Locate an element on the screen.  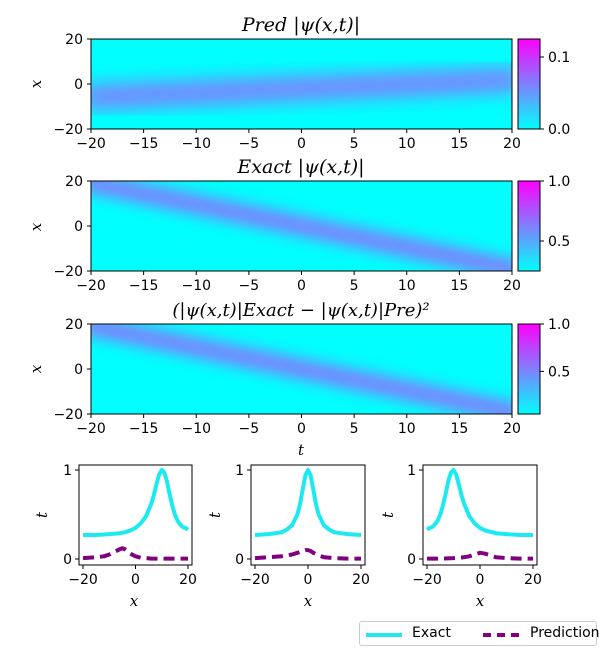
legend-swatch-prediction is located at coordinates (501, 635).